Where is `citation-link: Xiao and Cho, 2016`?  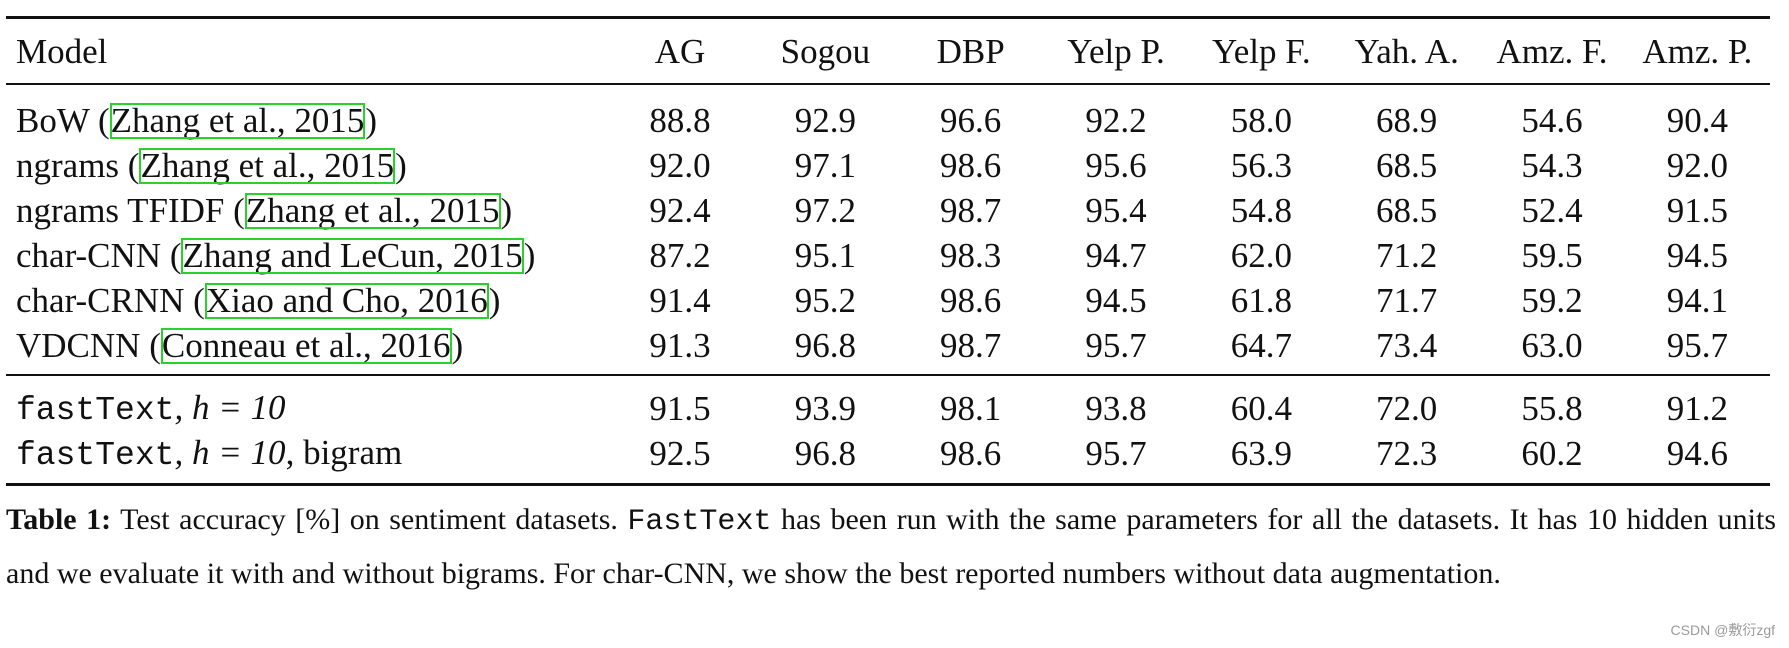
citation-link: Xiao and Cho, 2016 is located at coordinates (346, 300).